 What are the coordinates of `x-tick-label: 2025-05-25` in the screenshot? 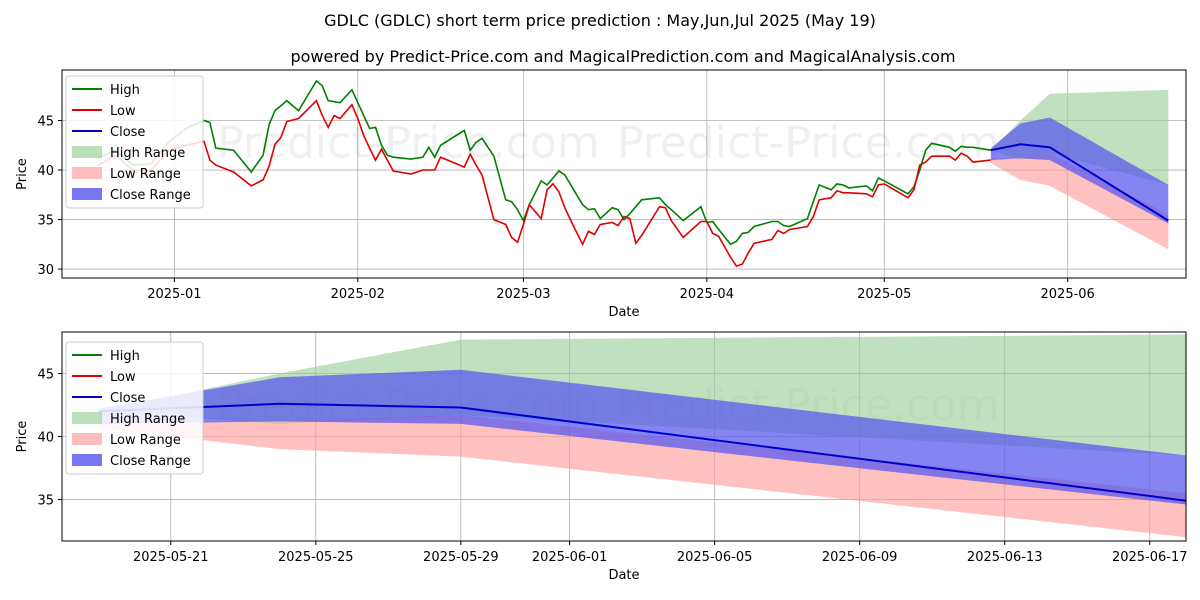 It's located at (316, 557).